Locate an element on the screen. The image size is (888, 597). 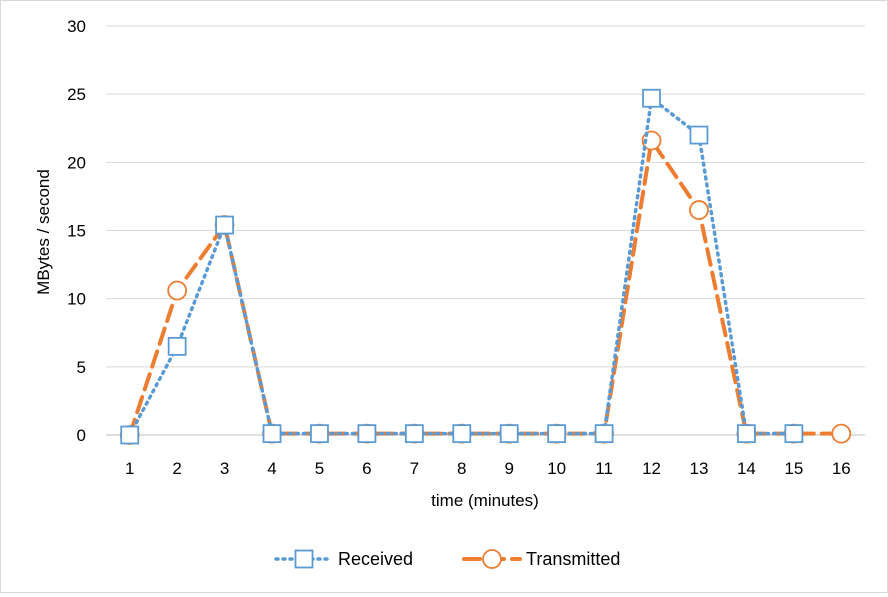
legend-item-received: Received is located at coordinates (343, 559).